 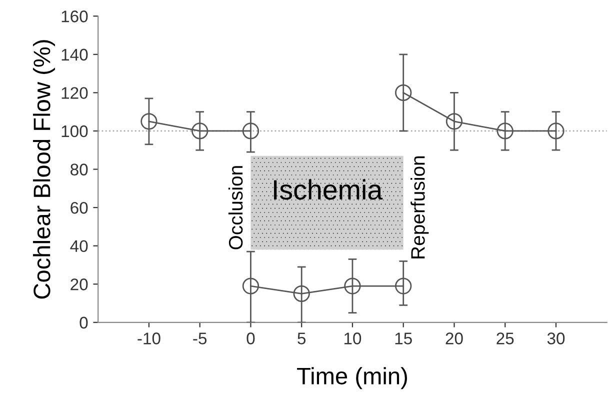 I want to click on y-tick-label: 140, so click(x=75, y=54).